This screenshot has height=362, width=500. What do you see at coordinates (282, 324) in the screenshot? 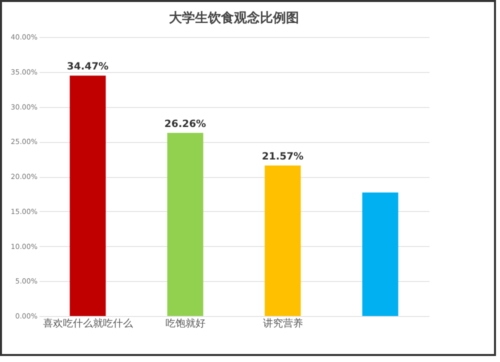
I see `x-tick-label: 讲究营养` at bounding box center [282, 324].